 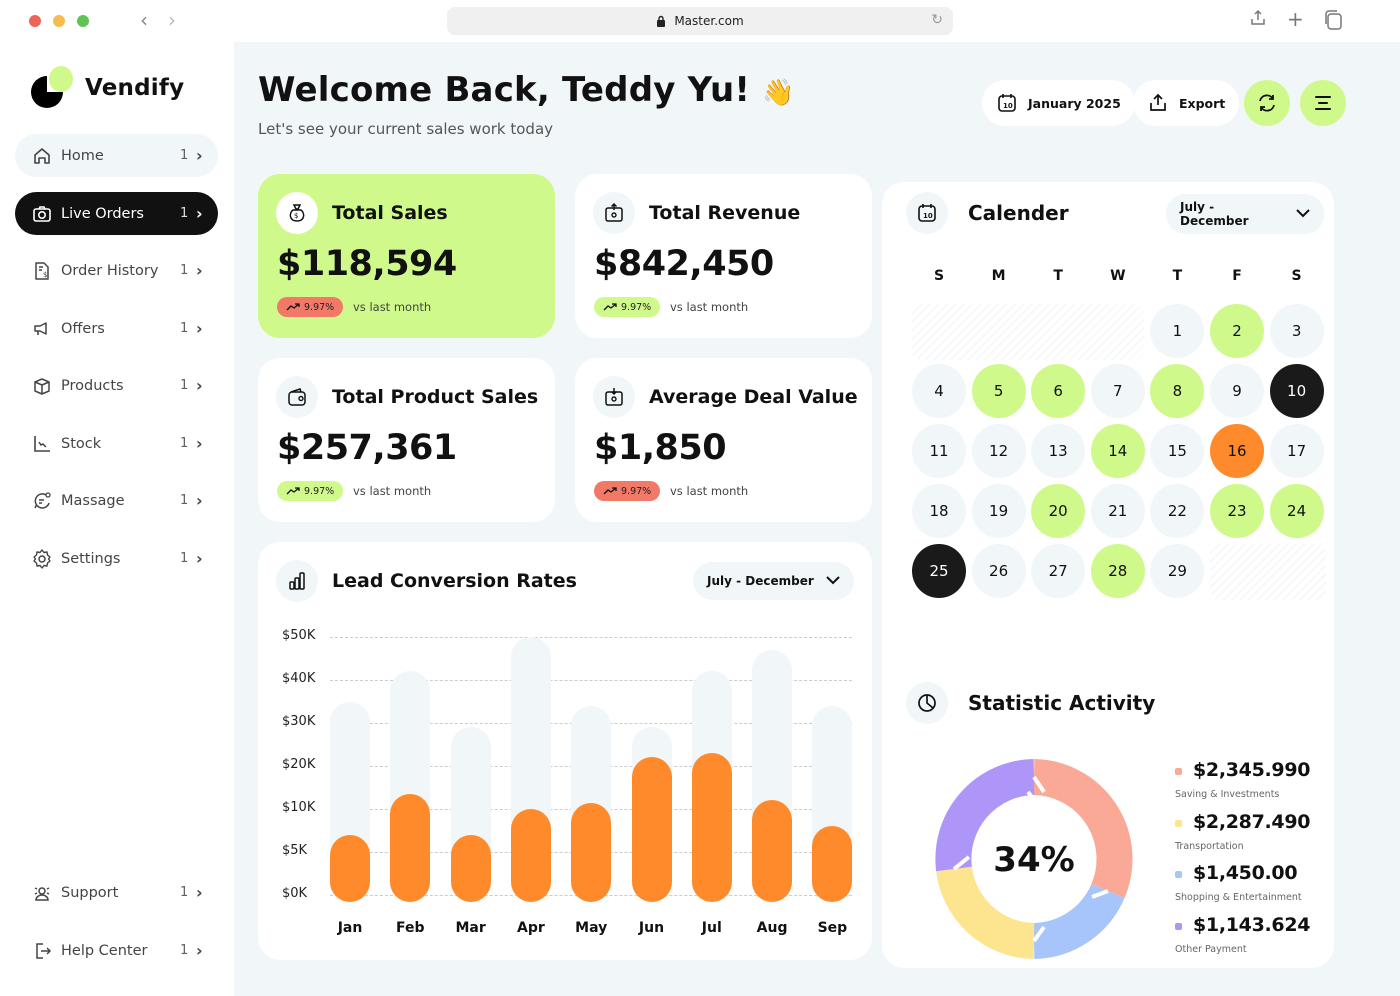 What do you see at coordinates (832, 928) in the screenshot?
I see `x-axis-label: Sep` at bounding box center [832, 928].